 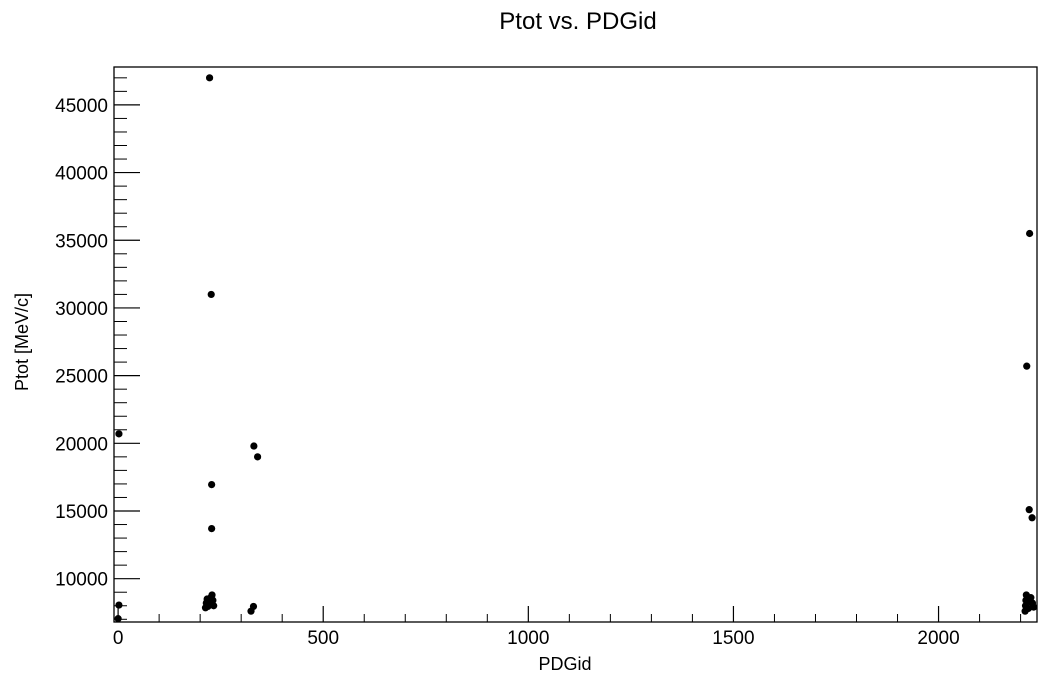 What do you see at coordinates (528, 638) in the screenshot?
I see `x-tick-label: 1000` at bounding box center [528, 638].